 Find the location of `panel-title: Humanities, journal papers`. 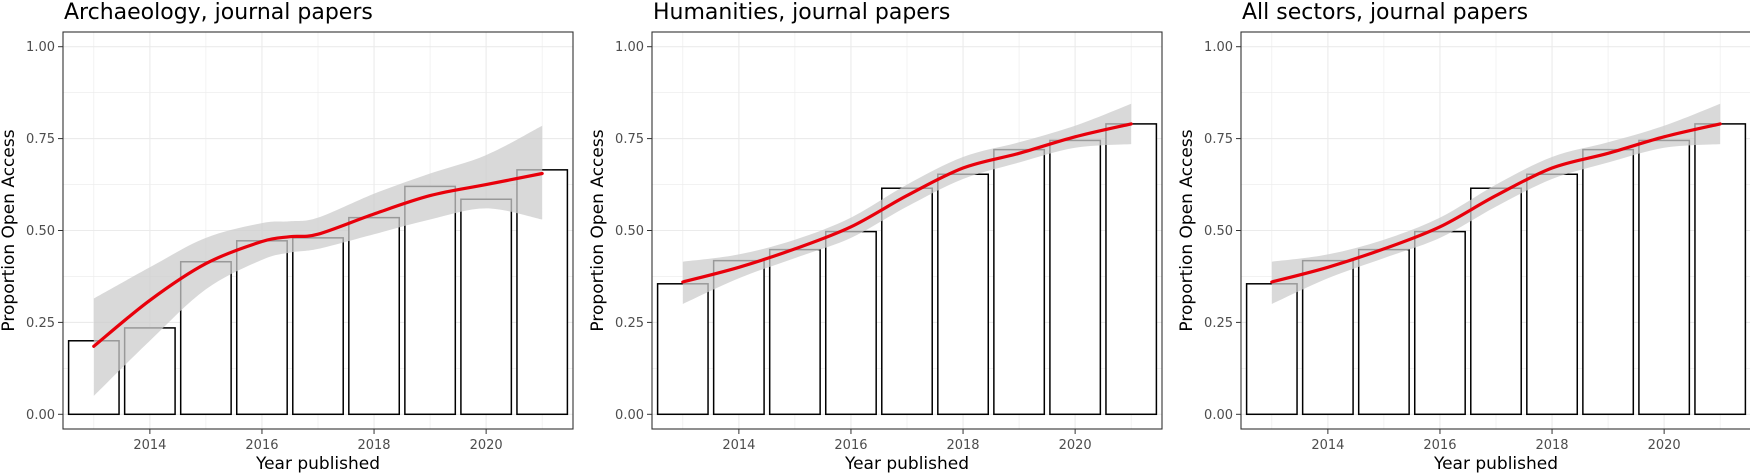

panel-title: Humanities, journal papers is located at coordinates (801, 12).